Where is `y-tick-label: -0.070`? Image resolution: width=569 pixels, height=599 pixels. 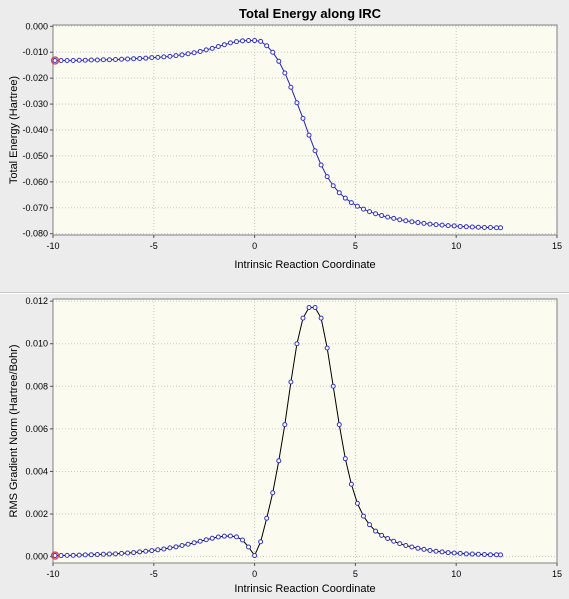 y-tick-label: -0.070 is located at coordinates (35, 208).